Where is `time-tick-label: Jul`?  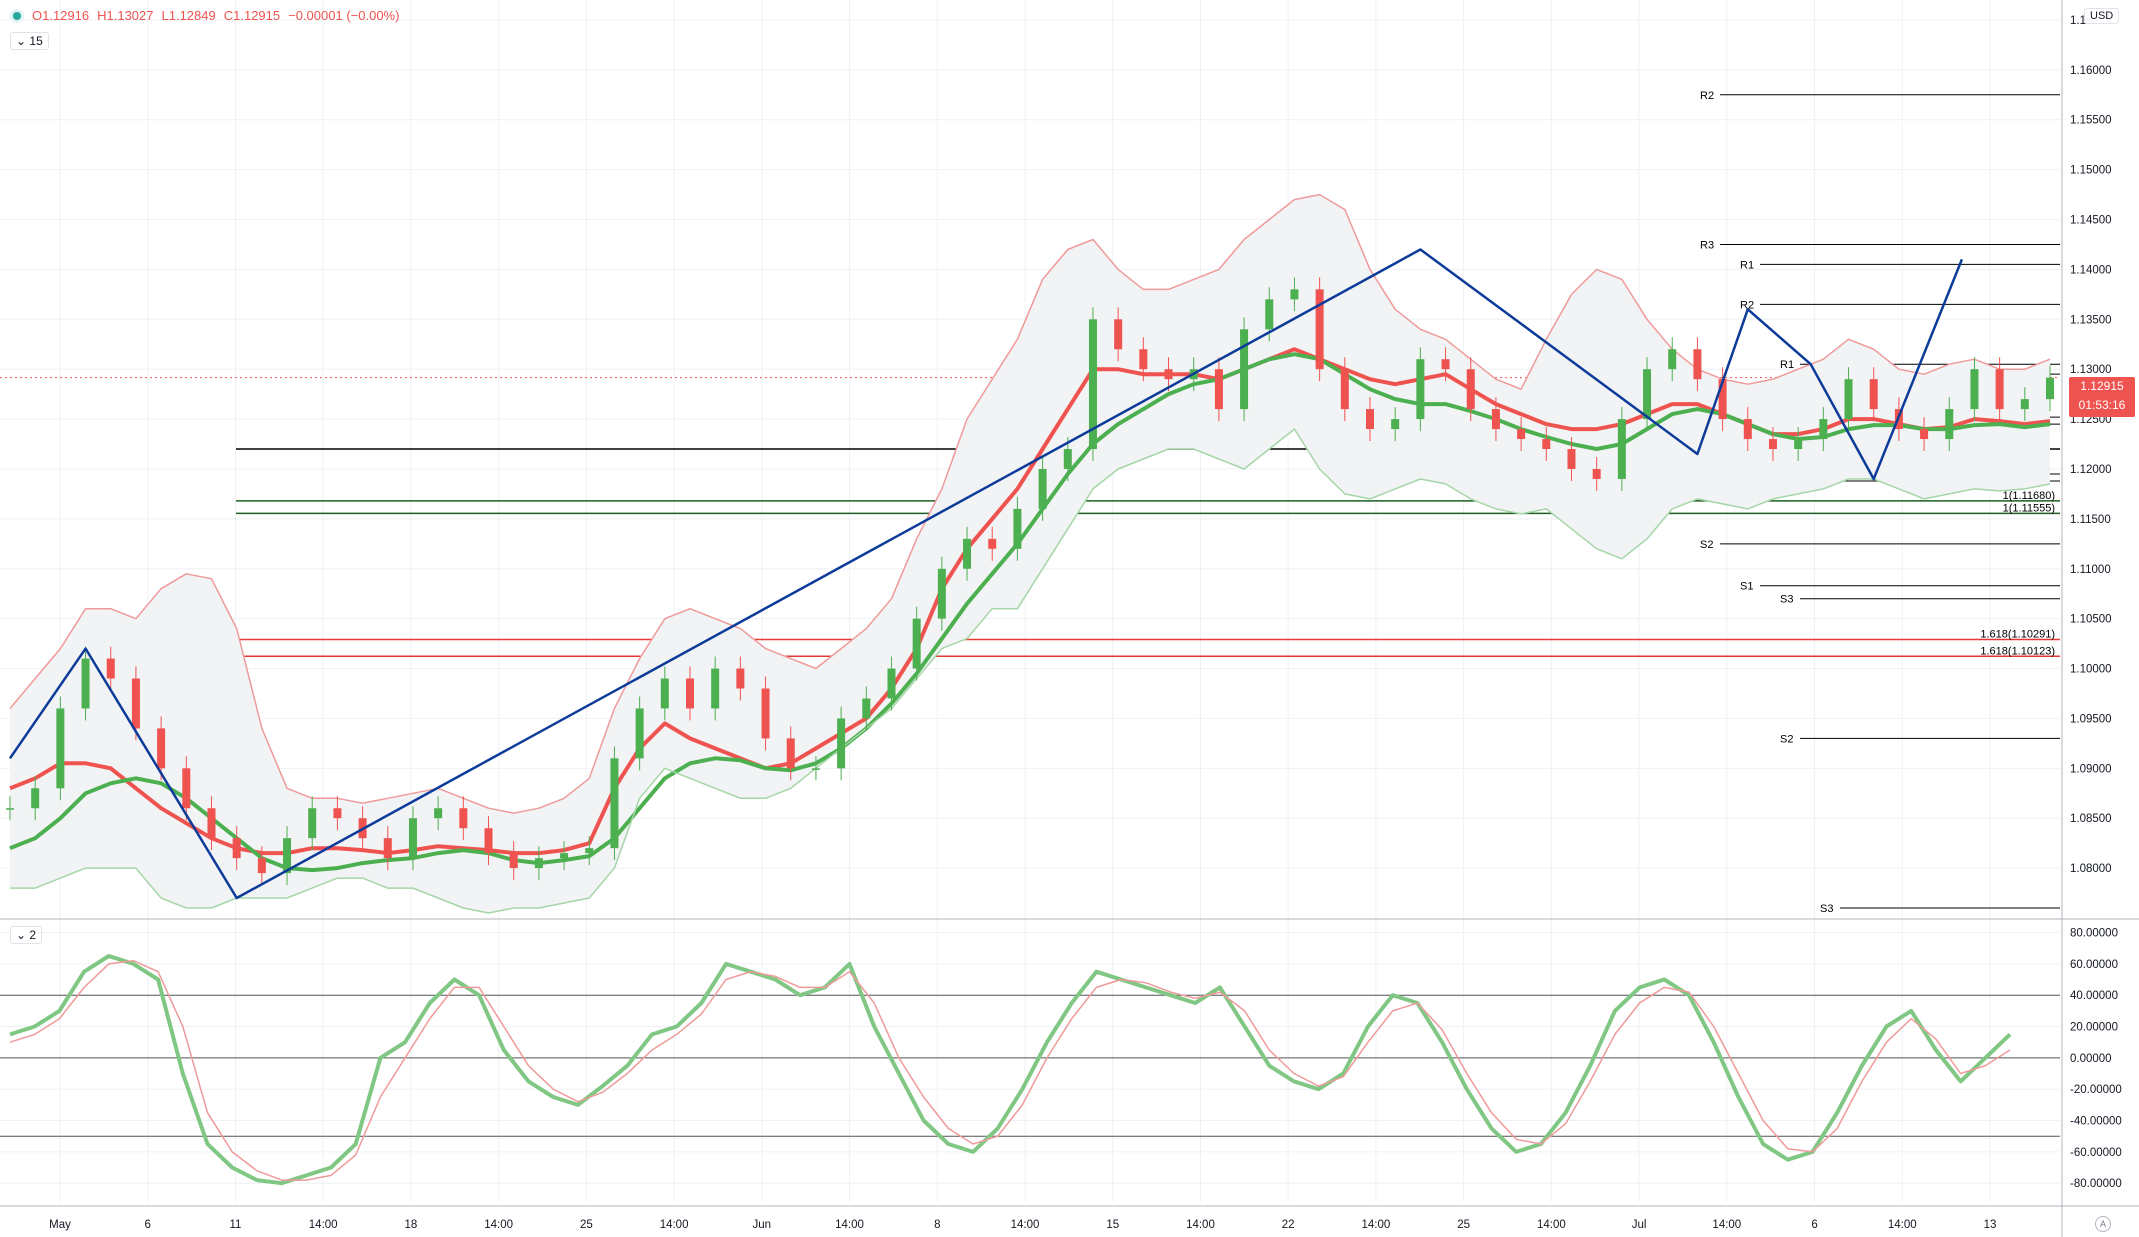
time-tick-label: Jul is located at coordinates (1639, 1225).